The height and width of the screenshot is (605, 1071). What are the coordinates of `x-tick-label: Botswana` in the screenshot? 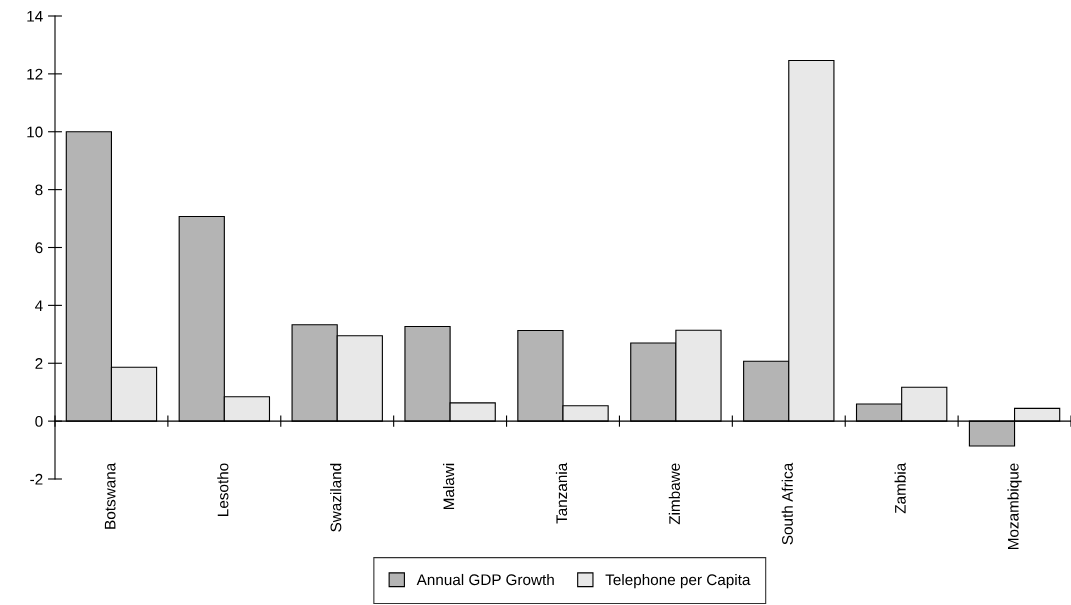 It's located at (110, 495).